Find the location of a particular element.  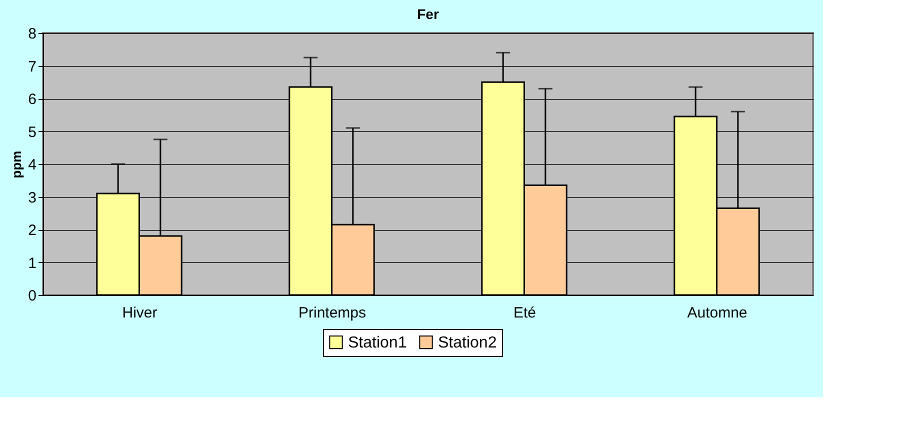

y-tick-label: 0 is located at coordinates (32, 296).